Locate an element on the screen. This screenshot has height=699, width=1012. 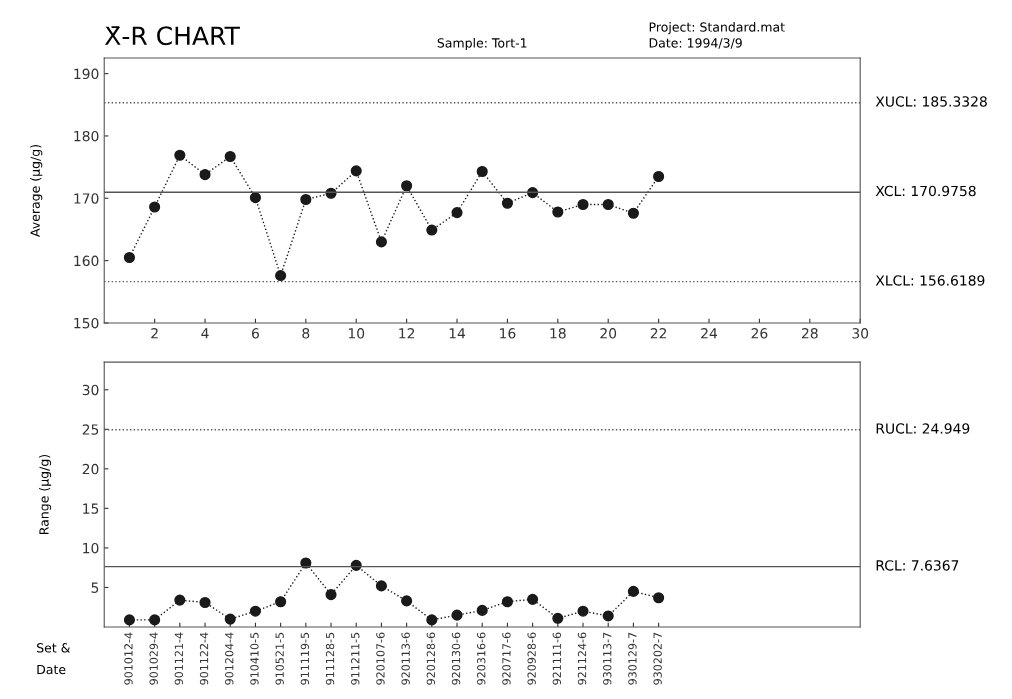
ref-line-label: RUCL: 24.949 is located at coordinates (923, 428).